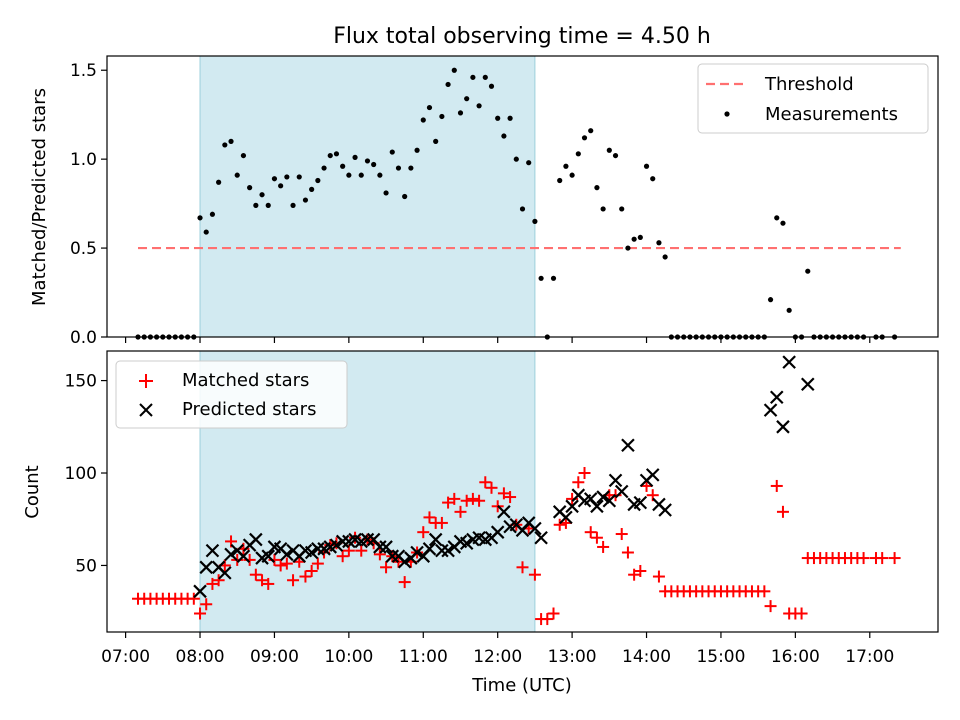 Image resolution: width=960 pixels, height=720 pixels. What do you see at coordinates (146, 381) in the screenshot?
I see `legend-matched-swatch` at bounding box center [146, 381].